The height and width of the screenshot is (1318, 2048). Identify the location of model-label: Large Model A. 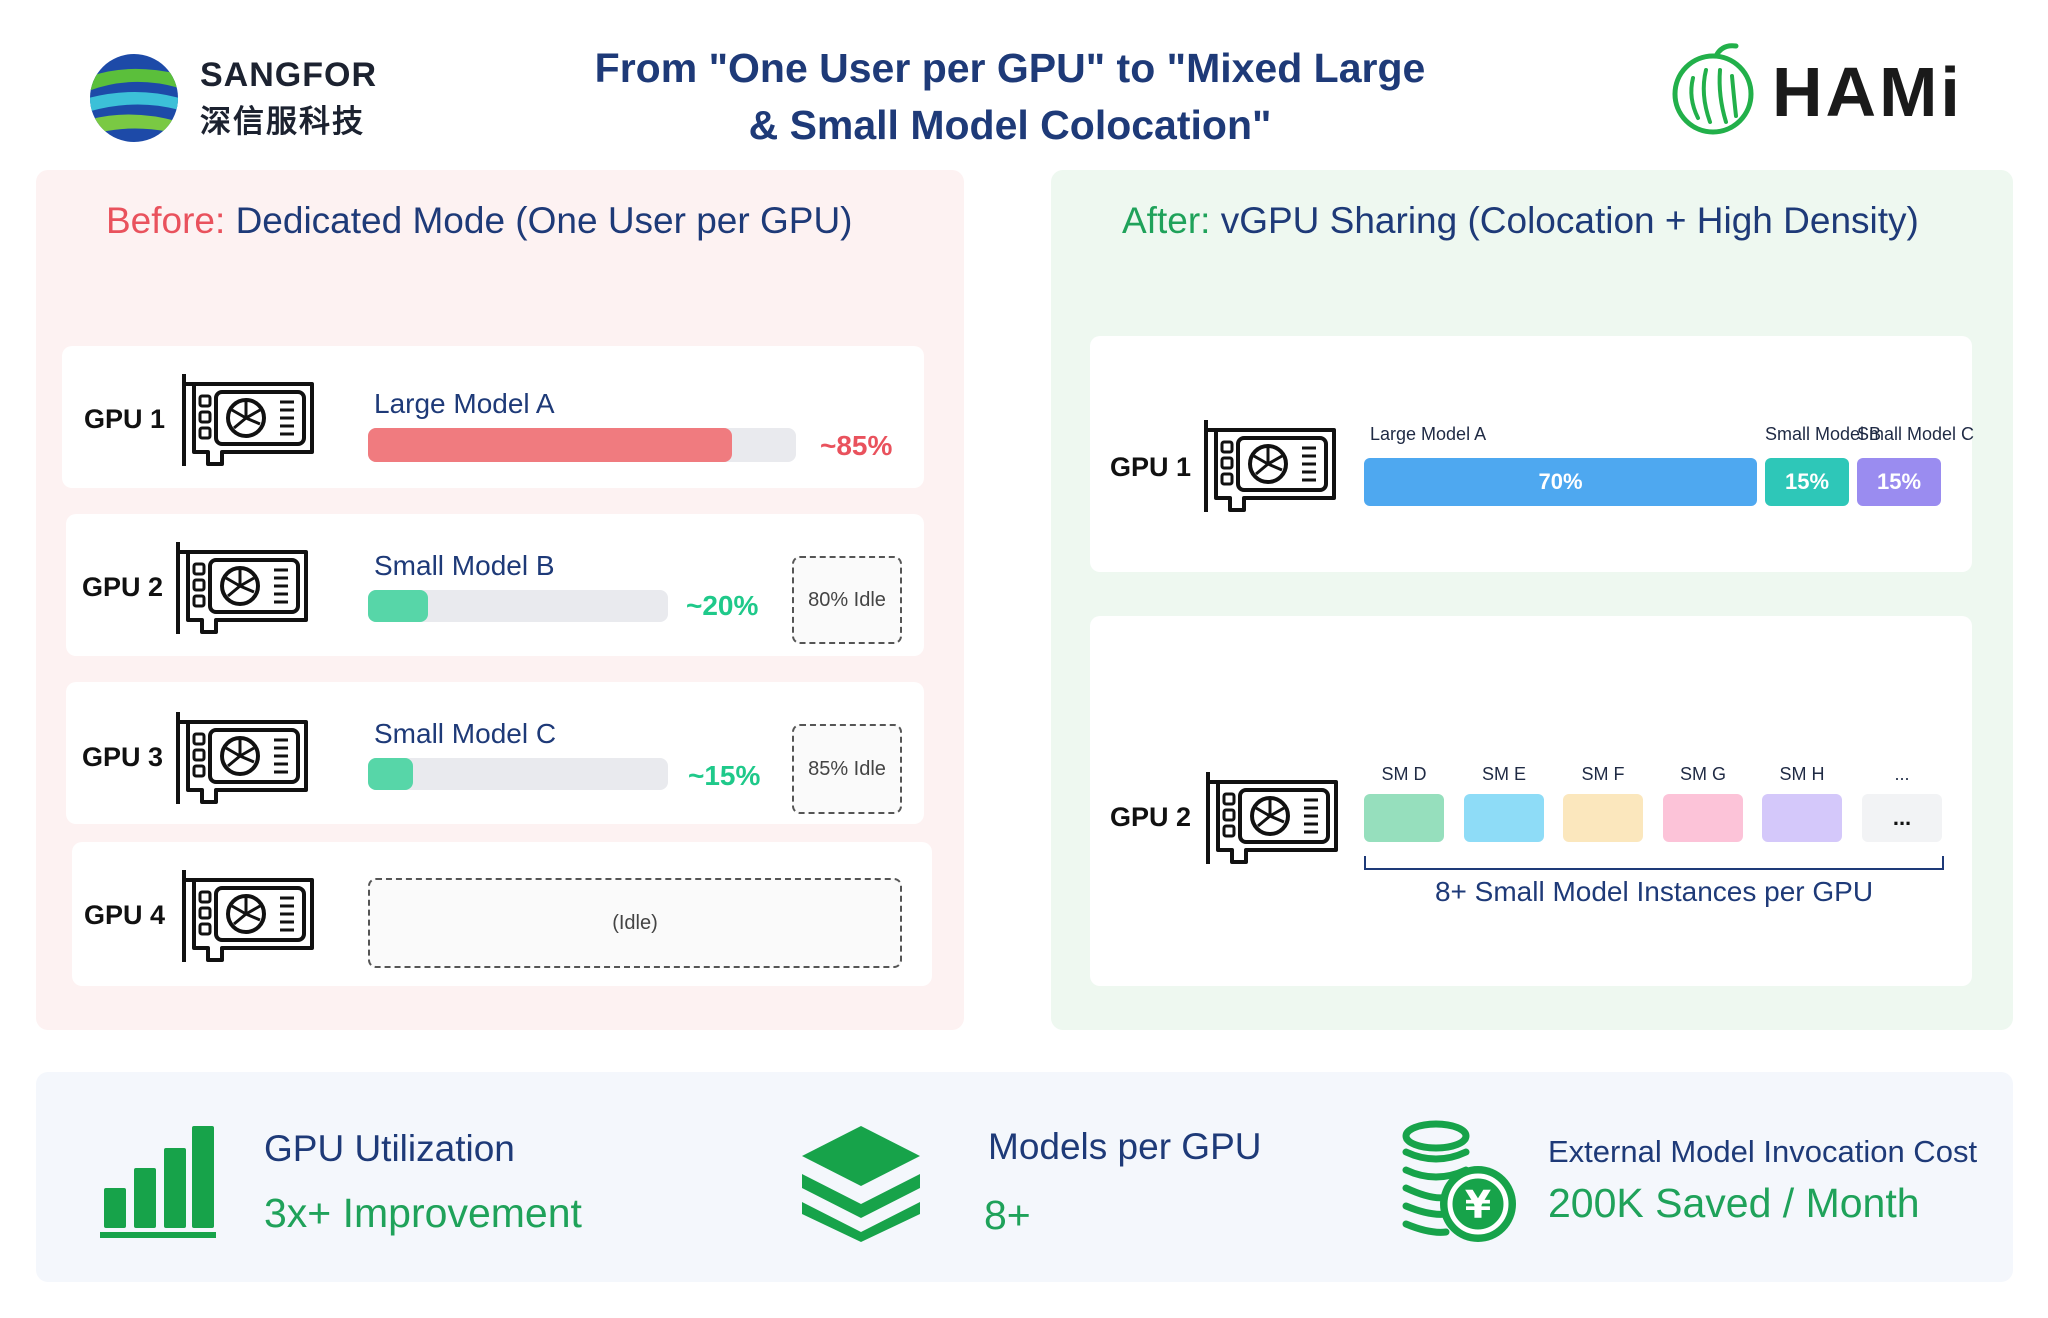
(464, 403).